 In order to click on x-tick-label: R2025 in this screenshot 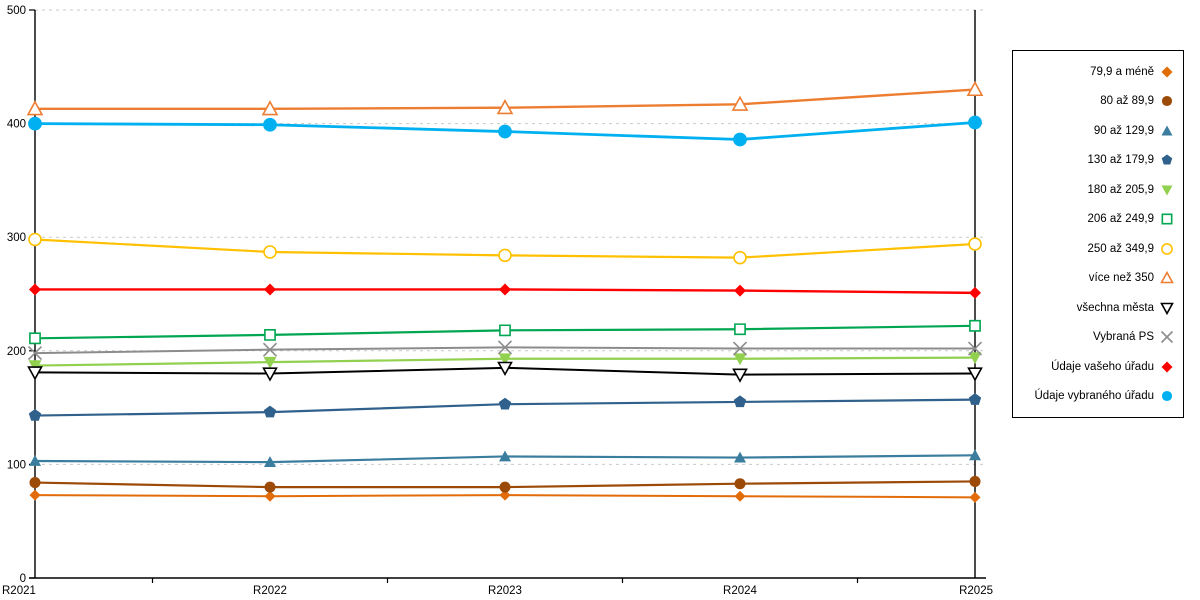, I will do `click(976, 591)`.